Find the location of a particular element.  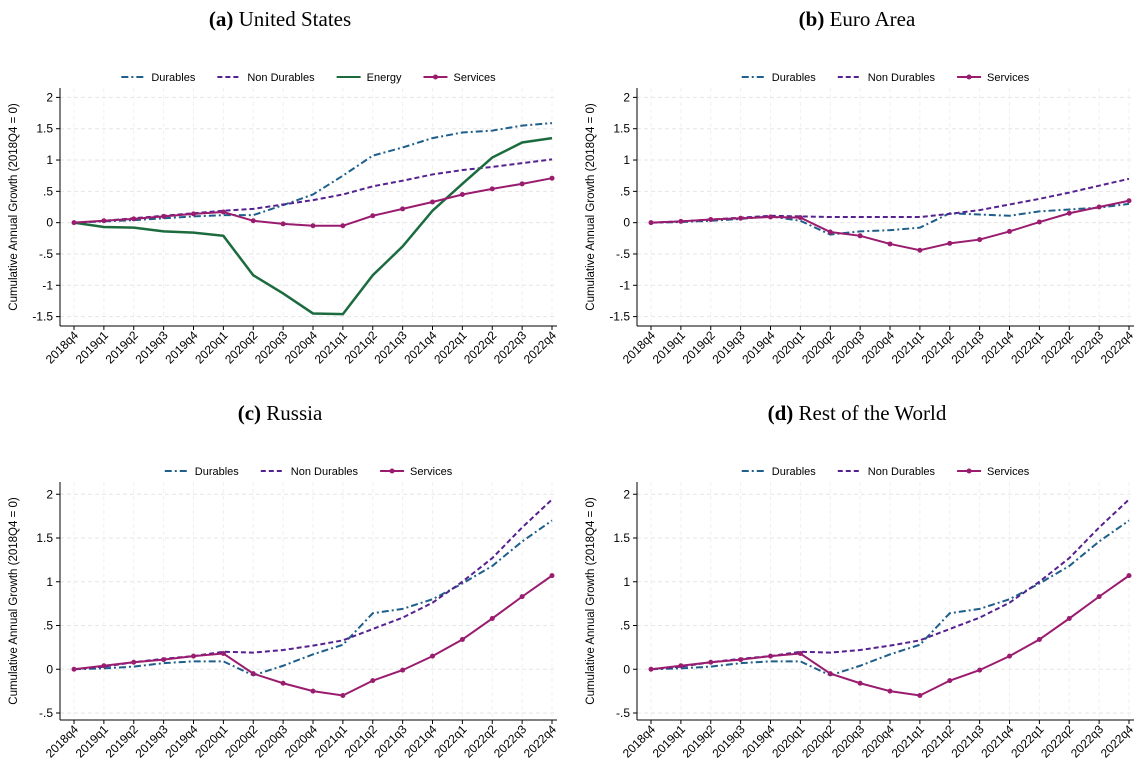

panel-label: (c) is located at coordinates (249, 413).